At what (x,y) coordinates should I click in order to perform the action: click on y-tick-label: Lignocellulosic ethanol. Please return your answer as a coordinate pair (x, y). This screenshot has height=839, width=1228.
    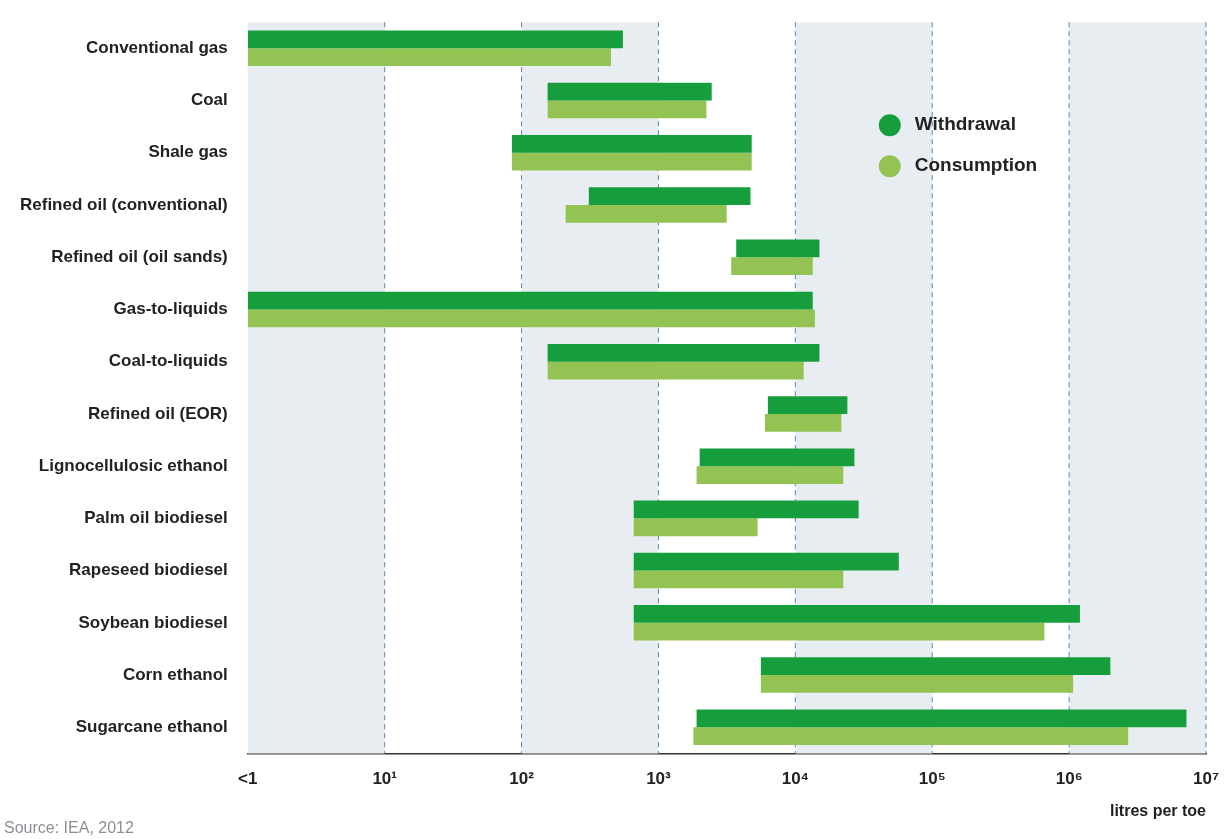
    Looking at the image, I should click on (133, 465).